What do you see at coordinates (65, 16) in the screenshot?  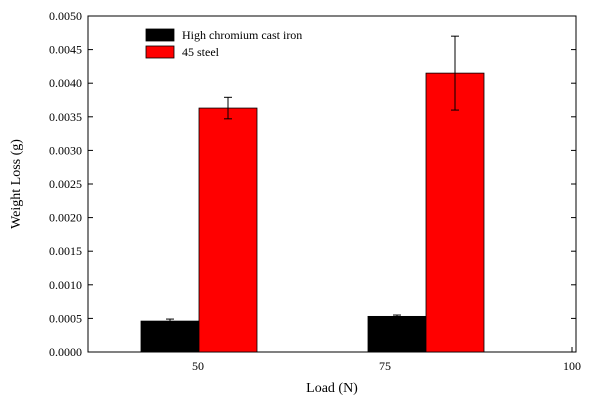 I see `y-tick-label: 0.0050` at bounding box center [65, 16].